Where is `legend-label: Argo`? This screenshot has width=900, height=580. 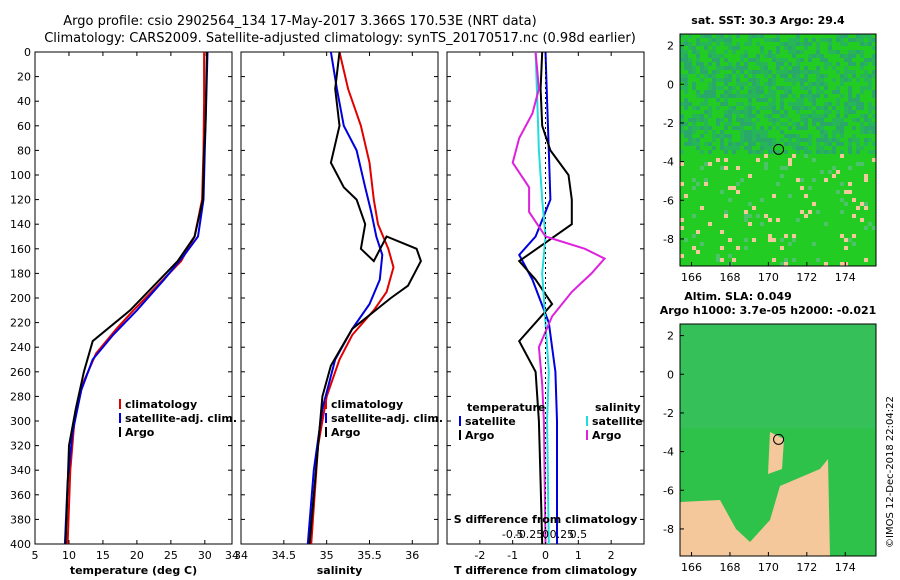 legend-label: Argo is located at coordinates (607, 435).